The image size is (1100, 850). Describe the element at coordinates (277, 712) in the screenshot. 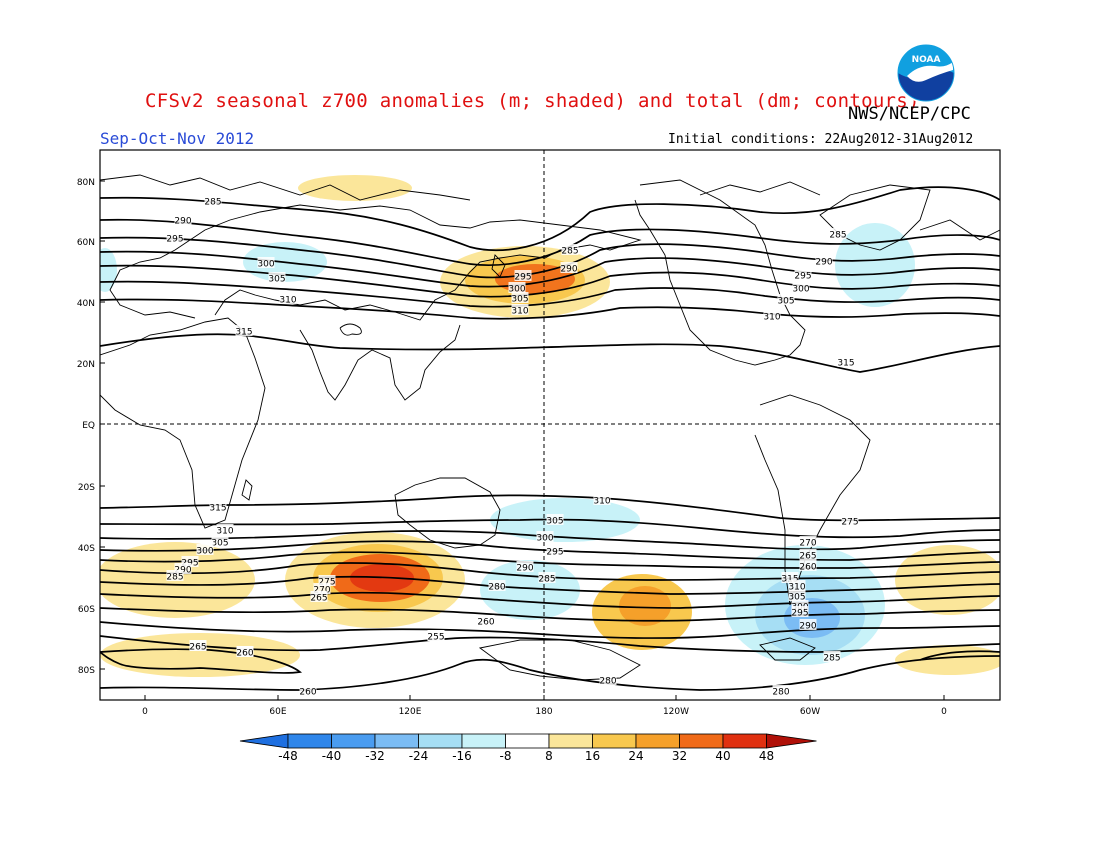

I see `lon-label: 60E` at that location.